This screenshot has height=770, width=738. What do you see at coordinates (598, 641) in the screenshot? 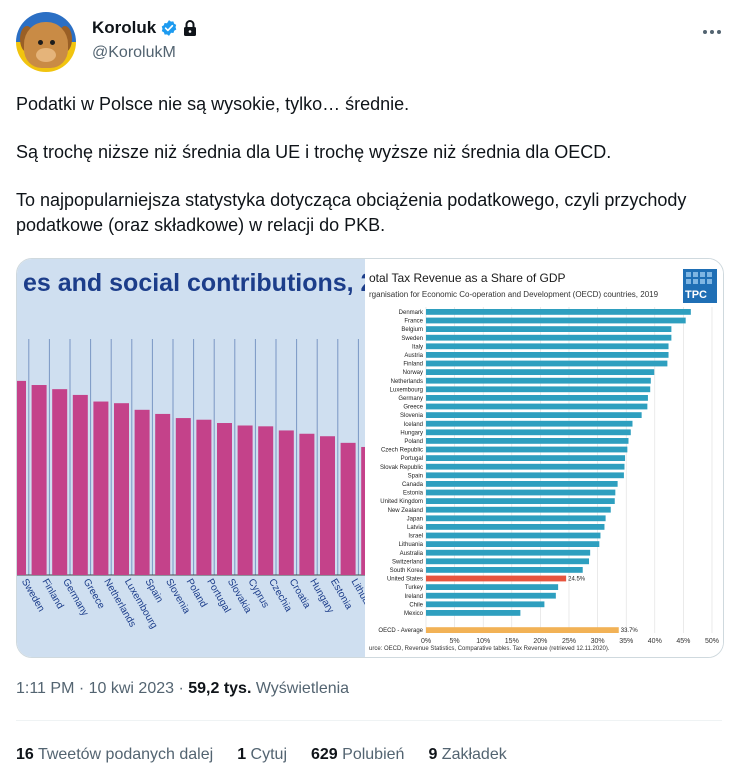
I see `oecd-chart-tick-label: 30%` at bounding box center [598, 641].